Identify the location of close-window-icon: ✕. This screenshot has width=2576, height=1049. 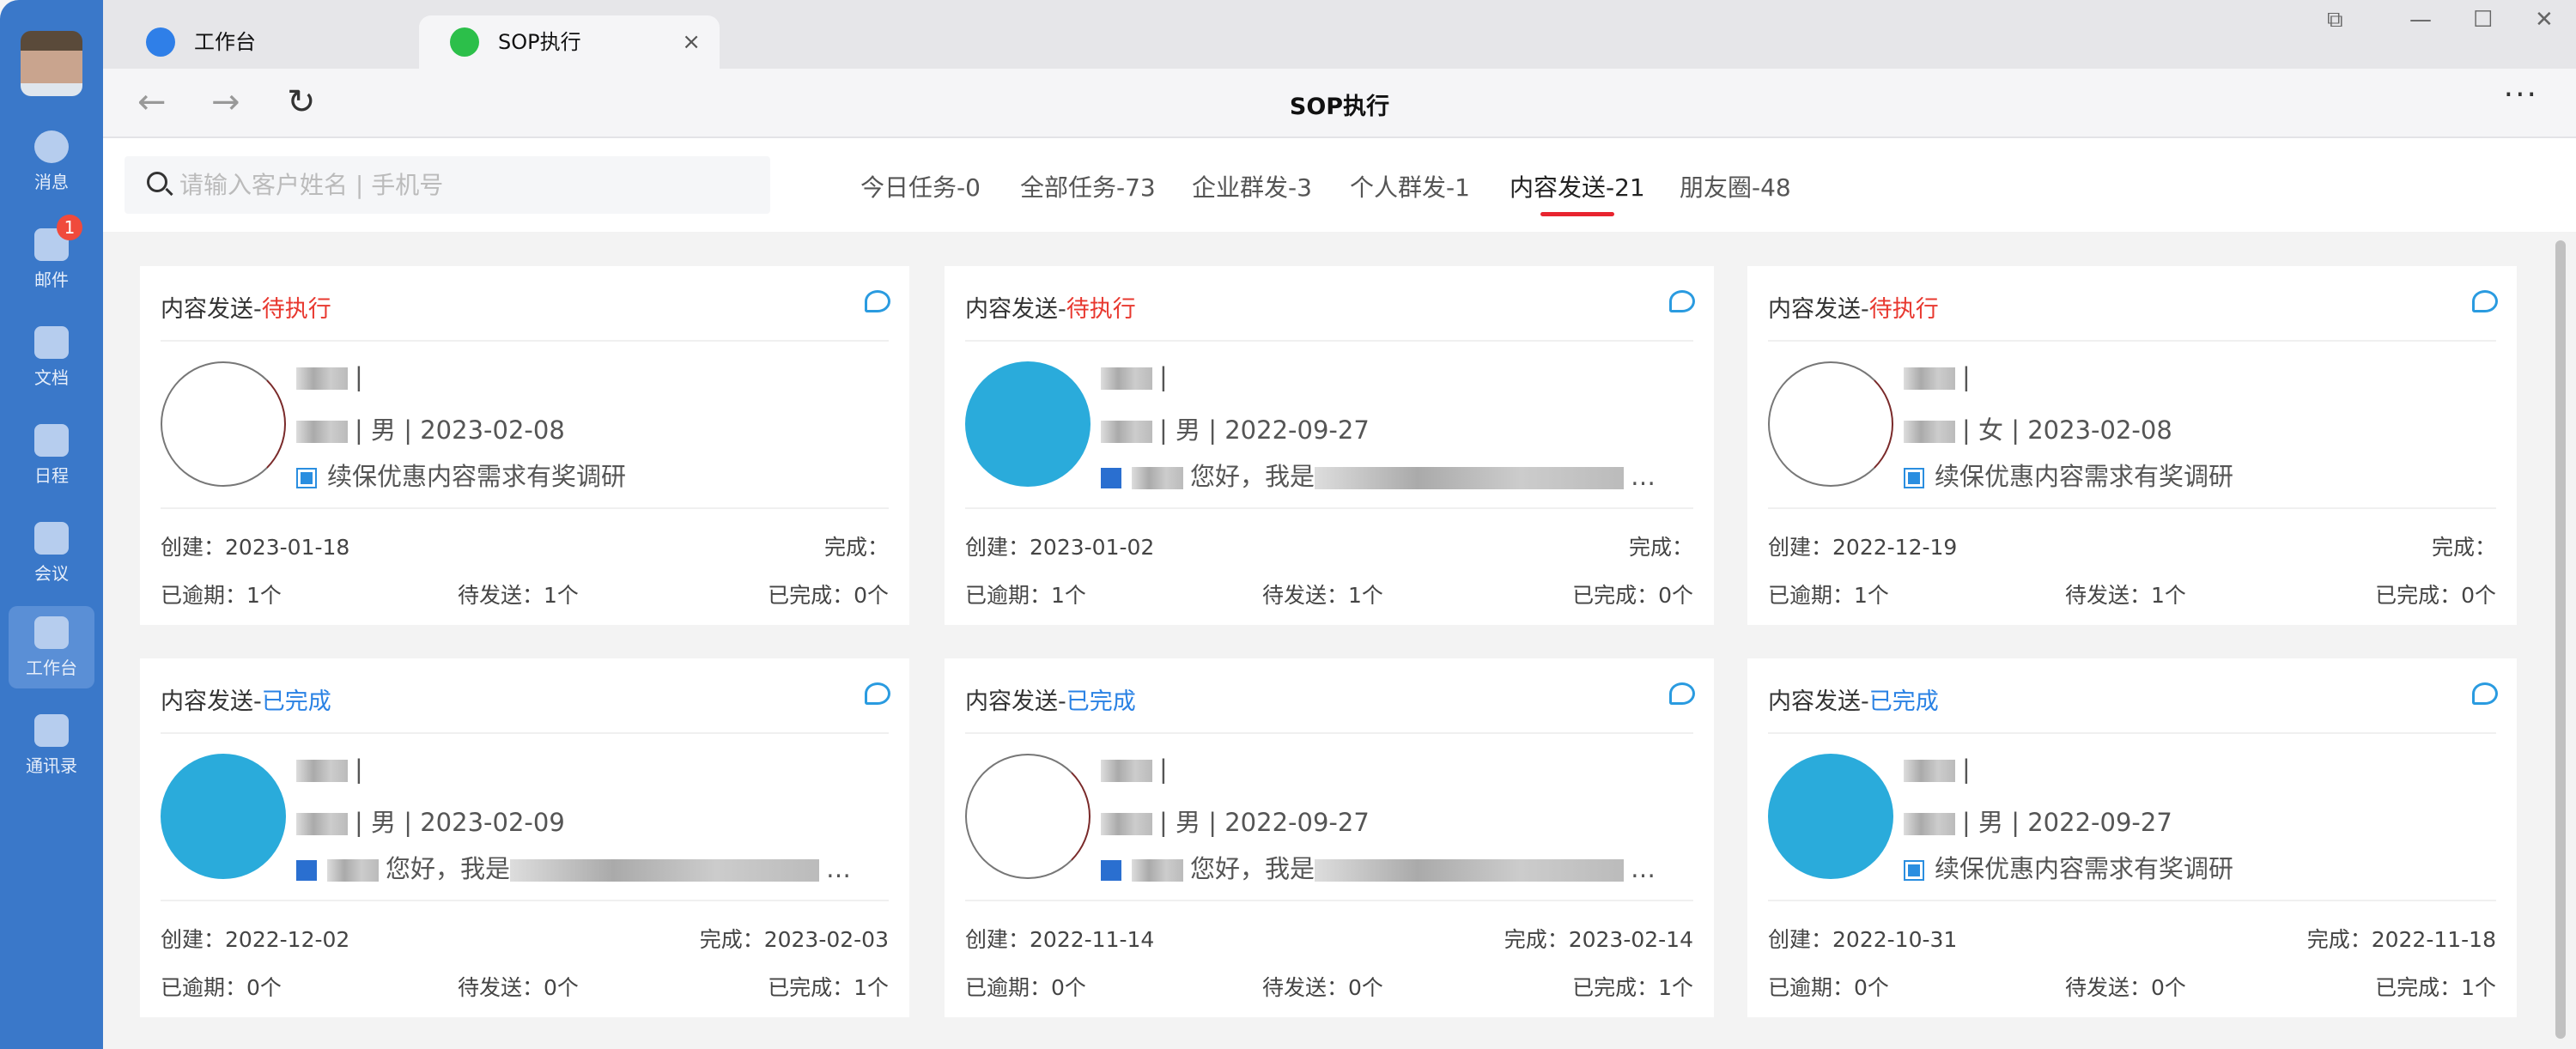
(2544, 20).